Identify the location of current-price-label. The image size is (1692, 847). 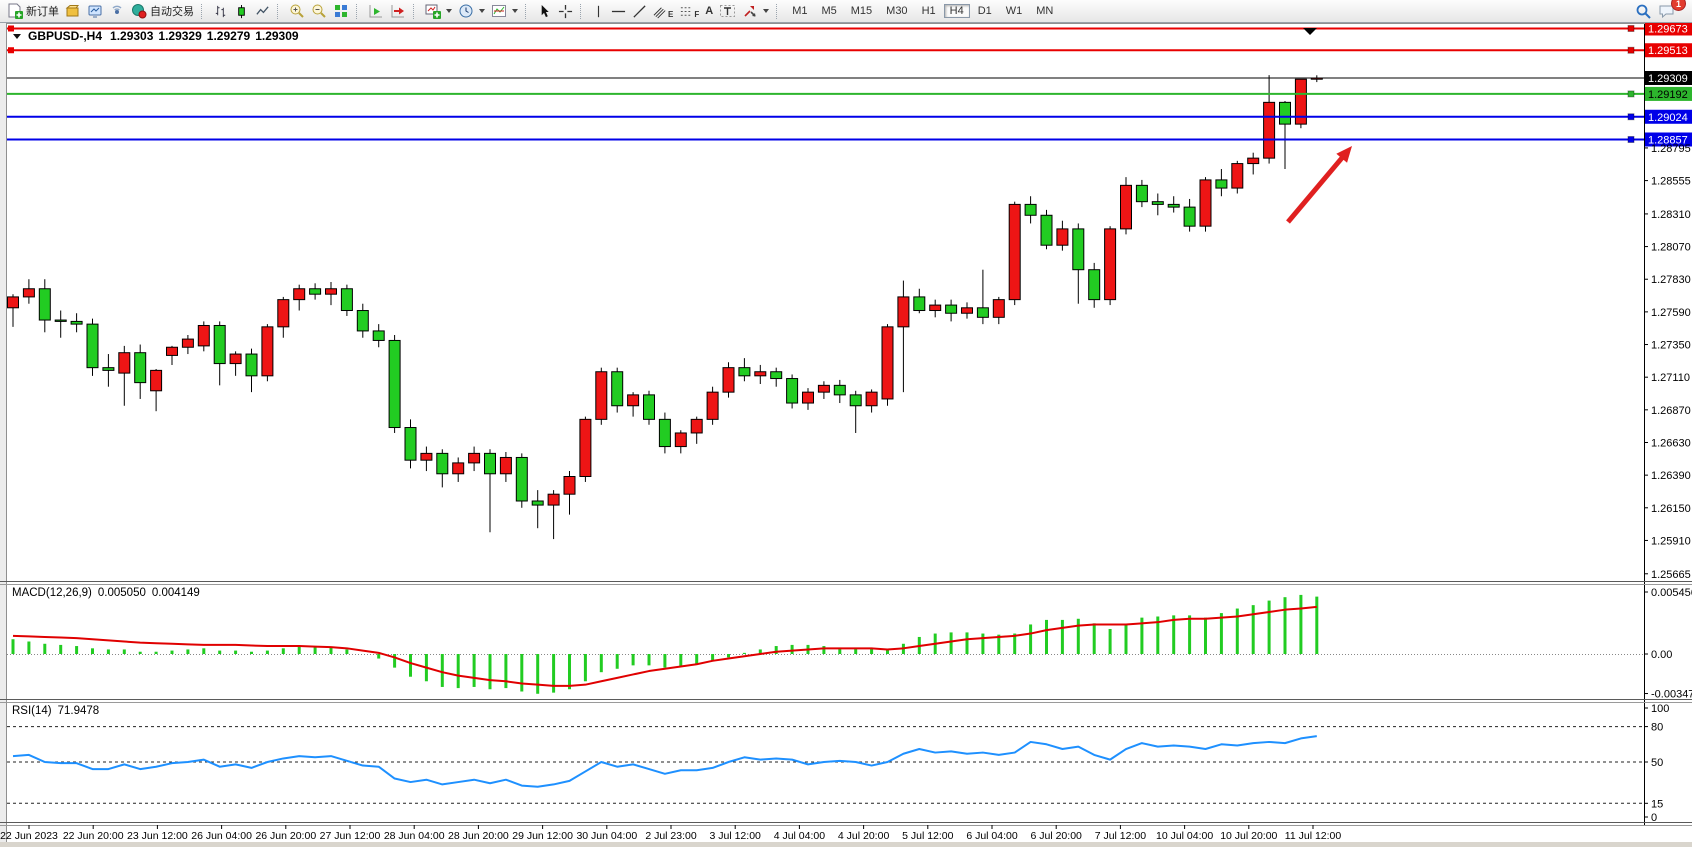
(1668, 78).